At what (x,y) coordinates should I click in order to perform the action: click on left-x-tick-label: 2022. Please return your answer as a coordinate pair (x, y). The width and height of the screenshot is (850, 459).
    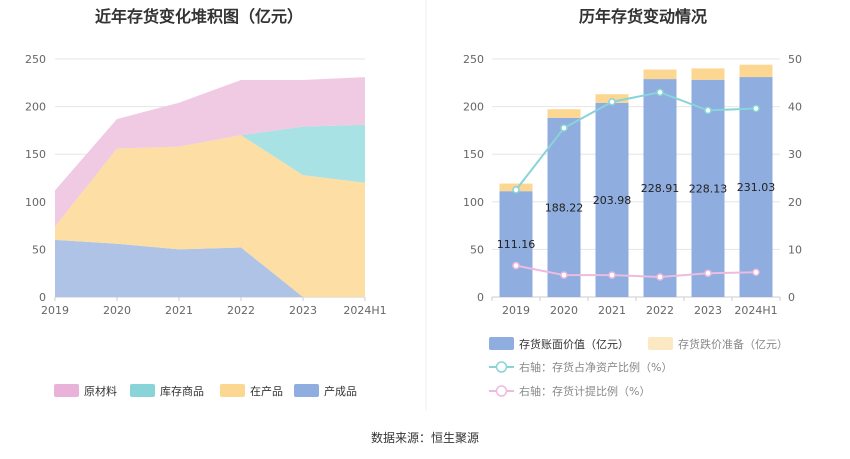
    Looking at the image, I should click on (241, 310).